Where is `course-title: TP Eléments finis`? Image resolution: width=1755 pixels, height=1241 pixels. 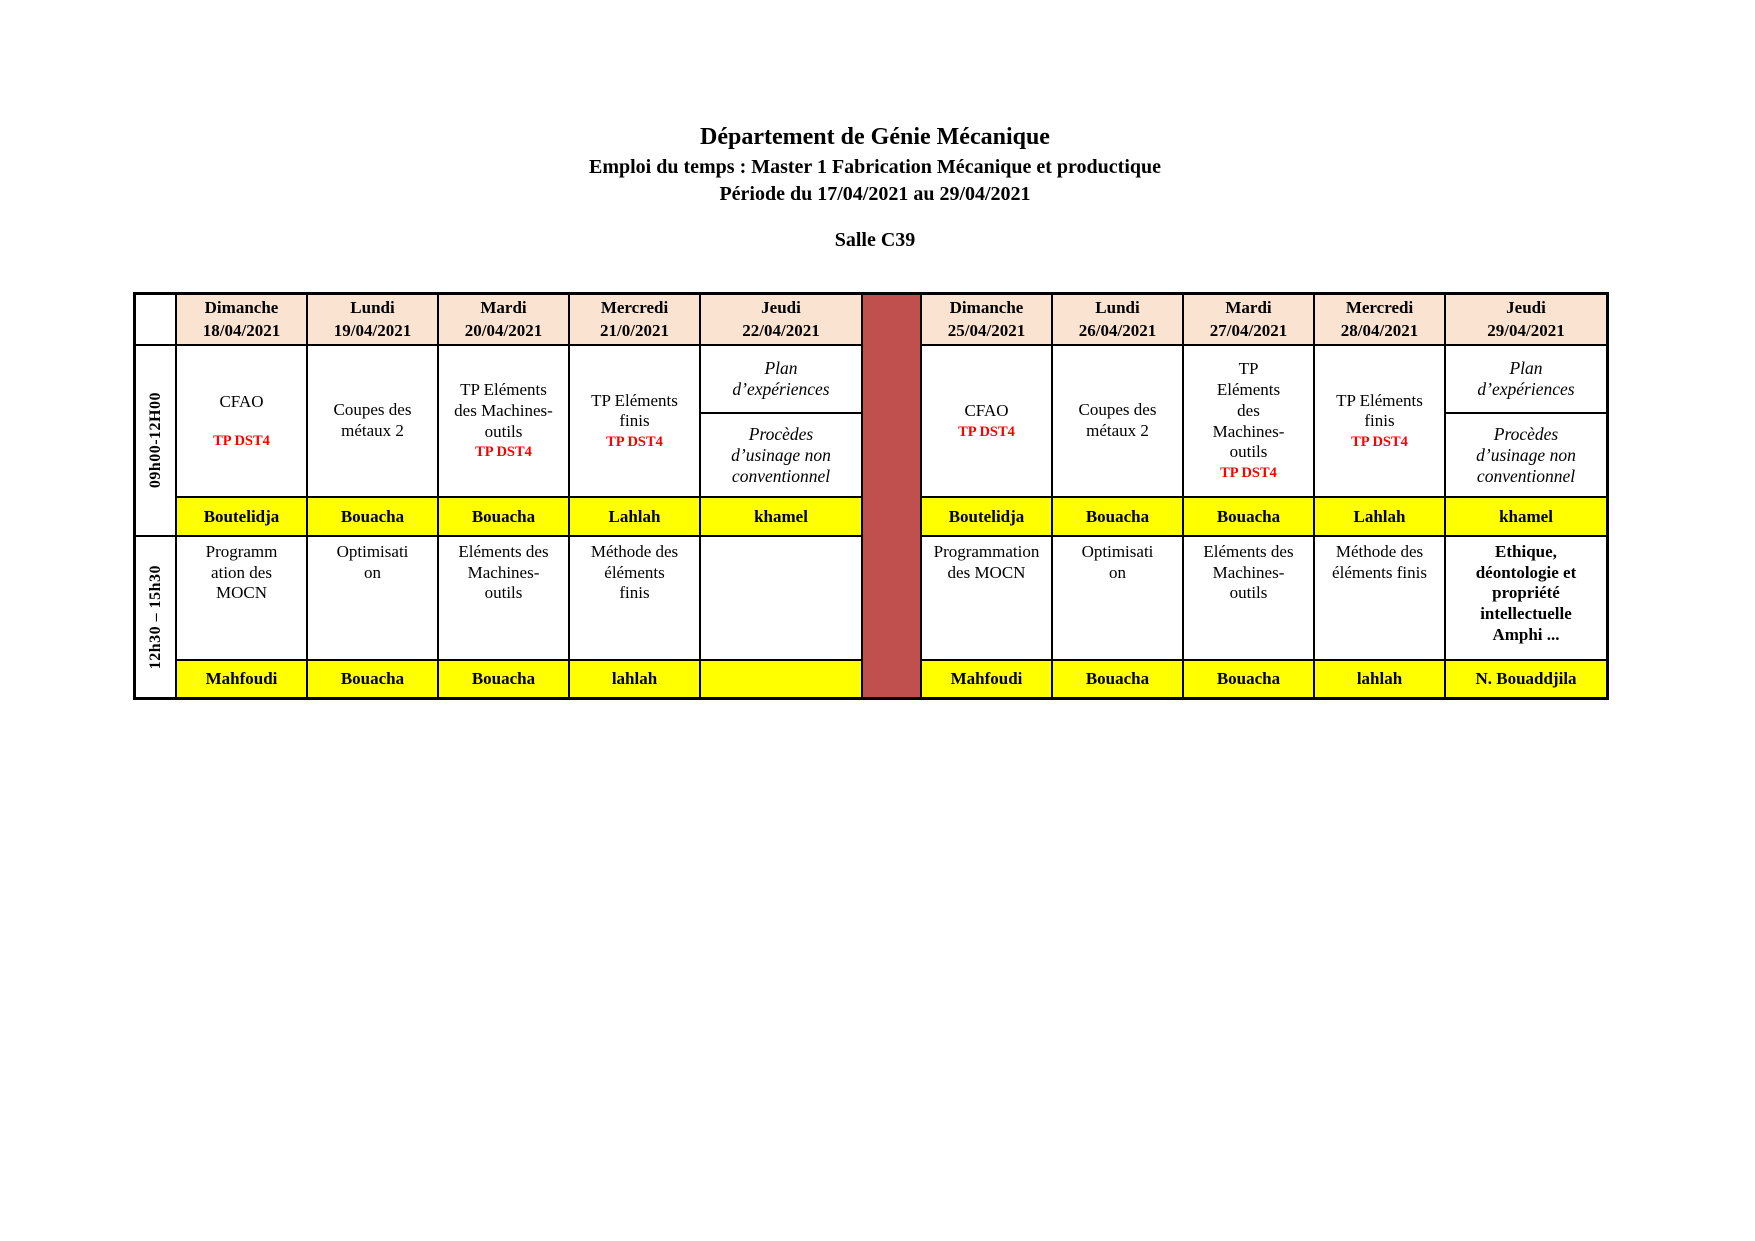 course-title: TP Eléments finis is located at coordinates (634, 410).